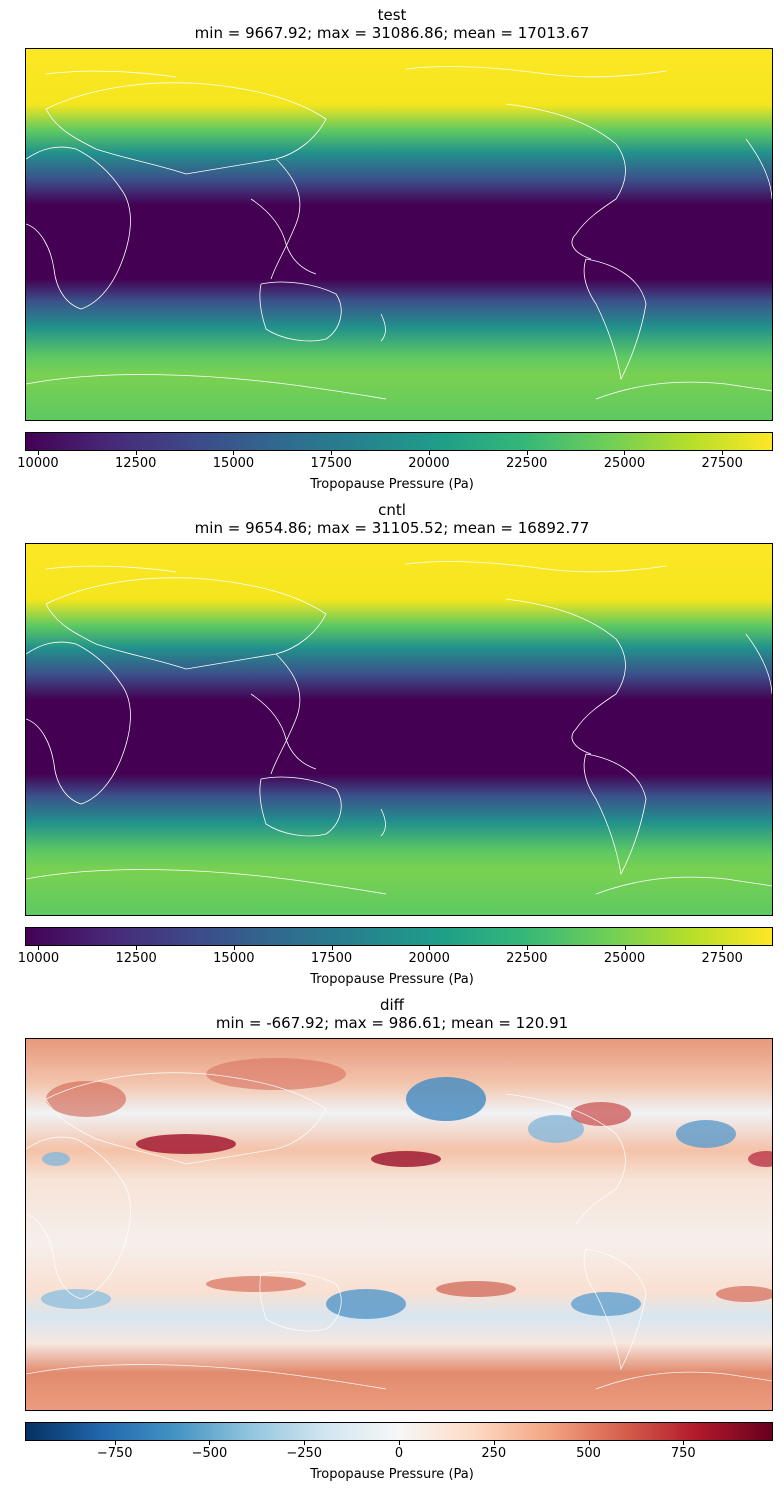 This screenshot has height=1494, width=784. What do you see at coordinates (399, 936) in the screenshot?
I see `colorbar-cntl` at bounding box center [399, 936].